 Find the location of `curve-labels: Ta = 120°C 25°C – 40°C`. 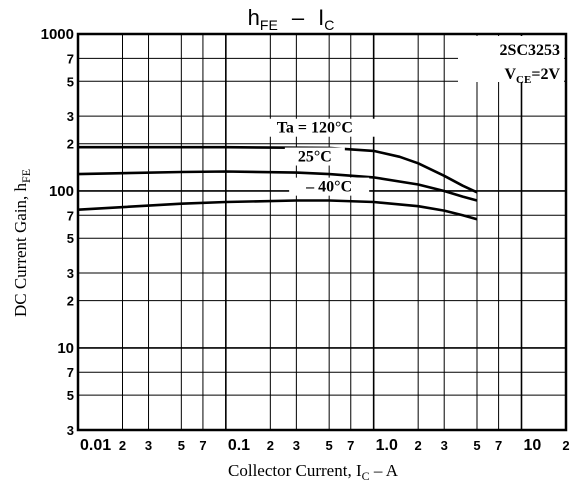

curve-labels: Ta = 120°C 25°C – 40°C is located at coordinates (314, 157).